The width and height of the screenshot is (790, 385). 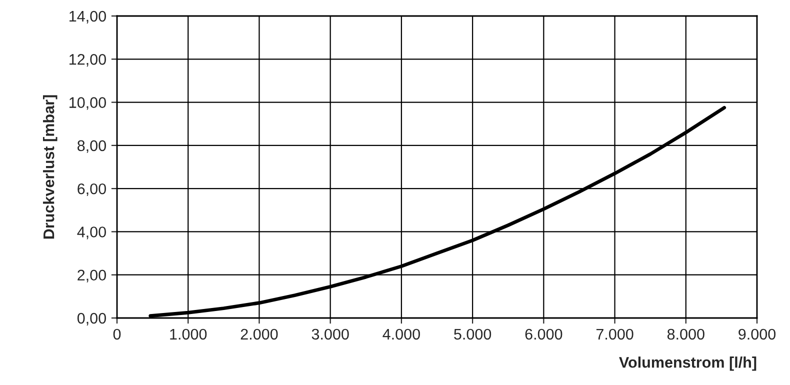 I want to click on x-tick-label: 9.000, so click(x=757, y=334).